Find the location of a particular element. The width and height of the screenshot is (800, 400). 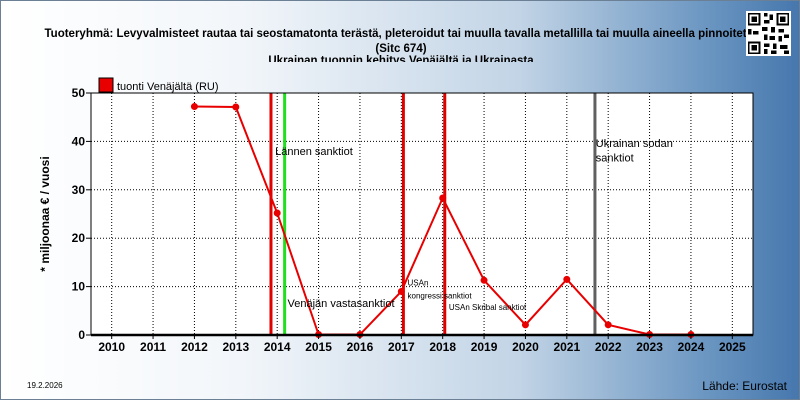

x-tick-label: 2019 is located at coordinates (484, 347).